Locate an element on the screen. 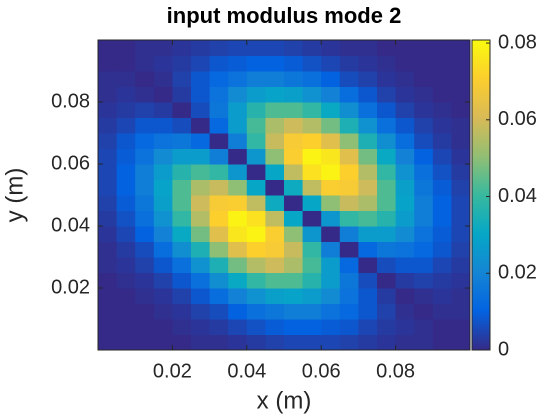 This screenshot has height=420, width=560. colorbar-tick-label: 0.02 is located at coordinates (517, 273).